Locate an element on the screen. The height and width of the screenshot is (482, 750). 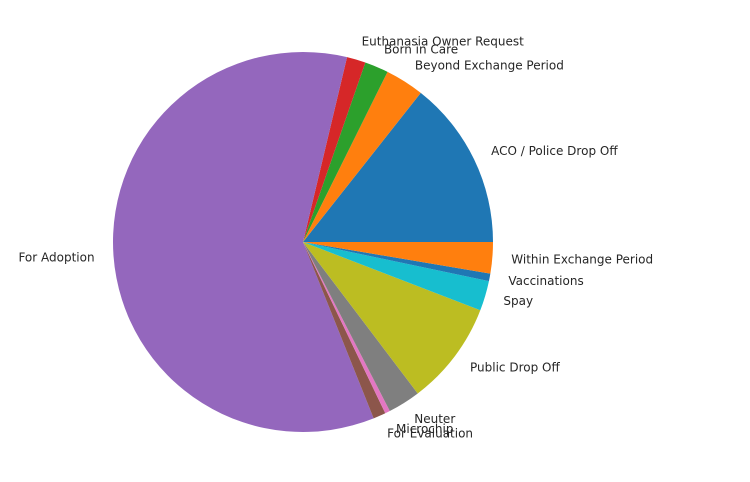
pie-label: Public Drop Off is located at coordinates (515, 368).